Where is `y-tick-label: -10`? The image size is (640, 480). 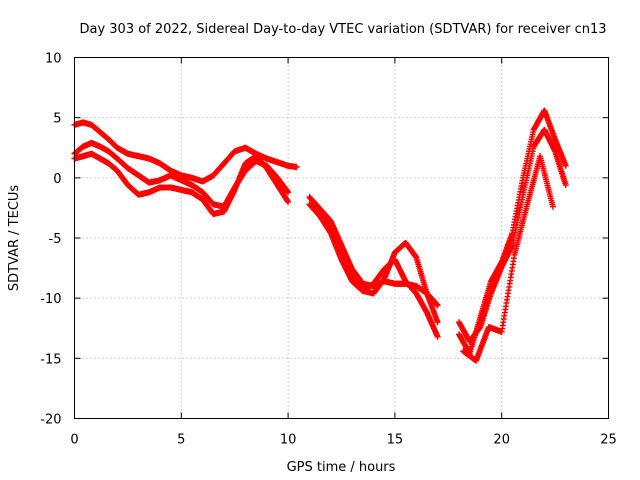
y-tick-label: -10 is located at coordinates (50, 299).